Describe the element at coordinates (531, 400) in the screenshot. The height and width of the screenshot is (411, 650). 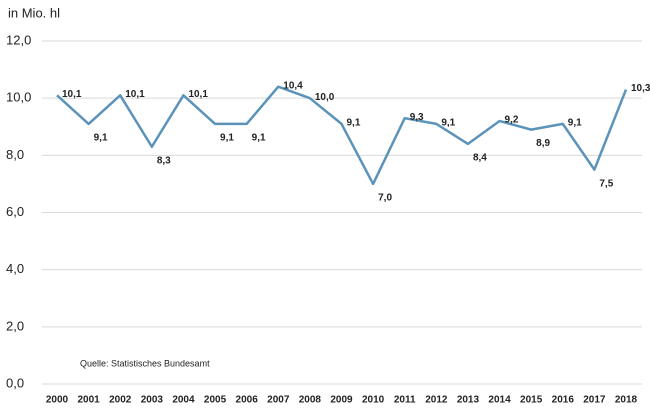
I see `x-tick-label: 2015` at that location.